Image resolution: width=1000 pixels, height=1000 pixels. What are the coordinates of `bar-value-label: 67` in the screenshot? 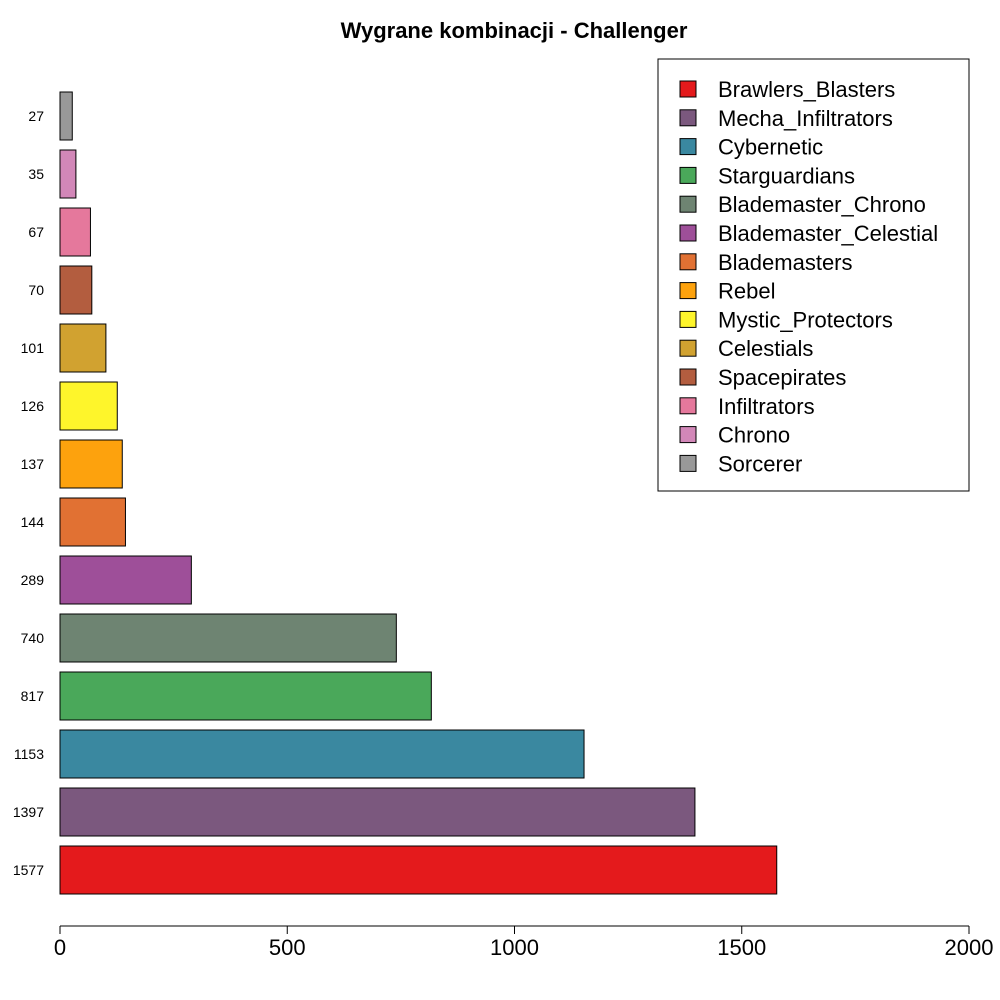 It's located at (36, 232).